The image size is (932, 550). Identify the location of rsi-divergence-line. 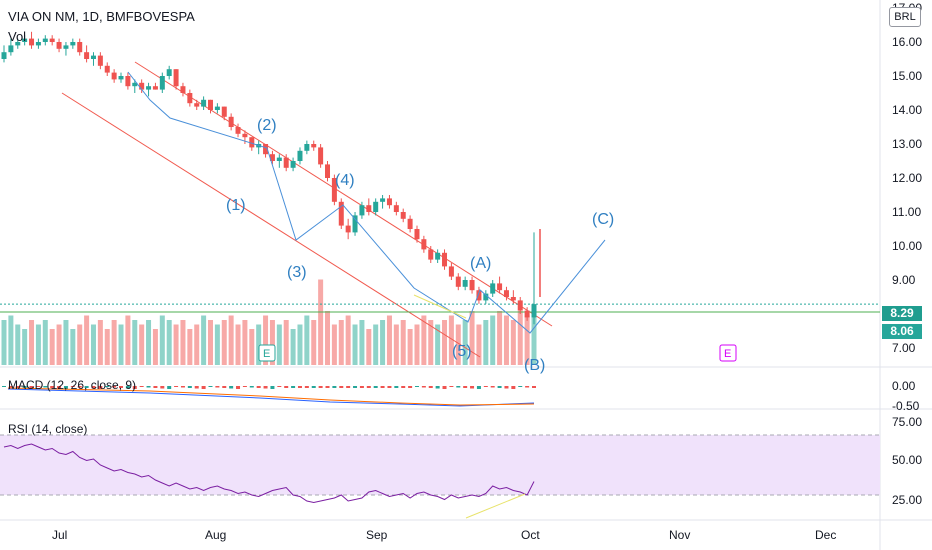
(495, 506).